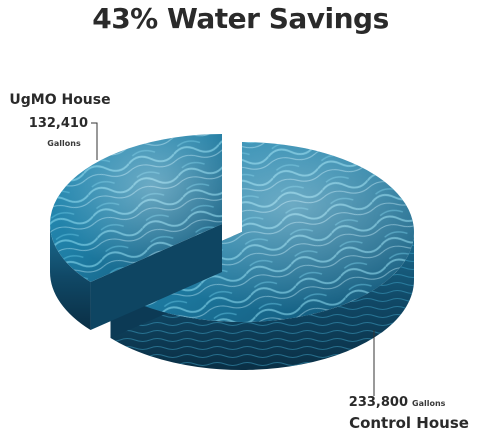  Describe the element at coordinates (70, 277) in the screenshot. I see `slice-ugmo-house-side` at that location.